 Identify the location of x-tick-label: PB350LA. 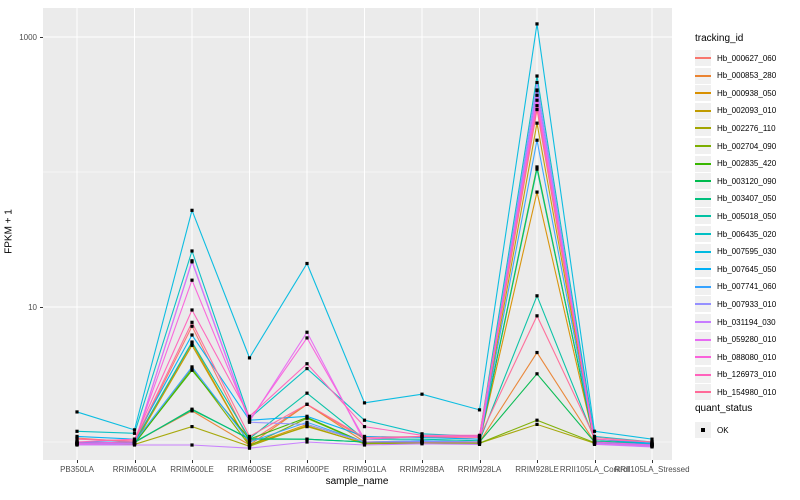
(77, 469).